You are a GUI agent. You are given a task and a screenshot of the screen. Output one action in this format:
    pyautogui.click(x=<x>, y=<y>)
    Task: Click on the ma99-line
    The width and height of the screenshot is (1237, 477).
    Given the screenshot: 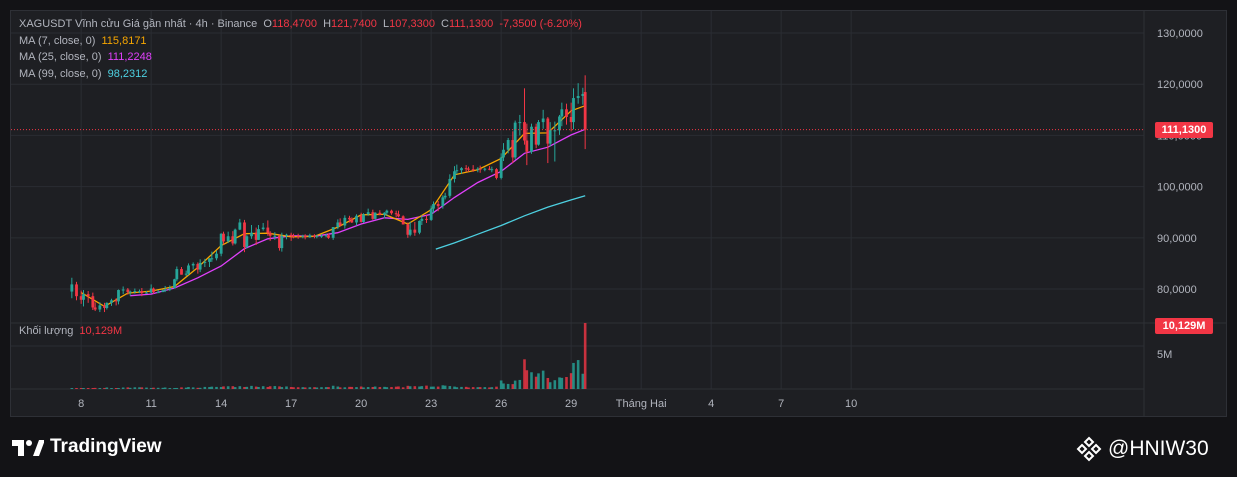 What is the action you would take?
    pyautogui.click(x=510, y=222)
    